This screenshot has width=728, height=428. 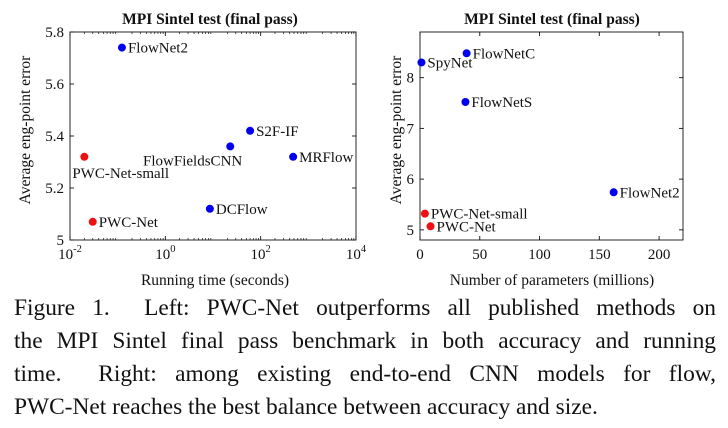 I want to click on y-tick-label: 5.8, so click(x=54, y=33).